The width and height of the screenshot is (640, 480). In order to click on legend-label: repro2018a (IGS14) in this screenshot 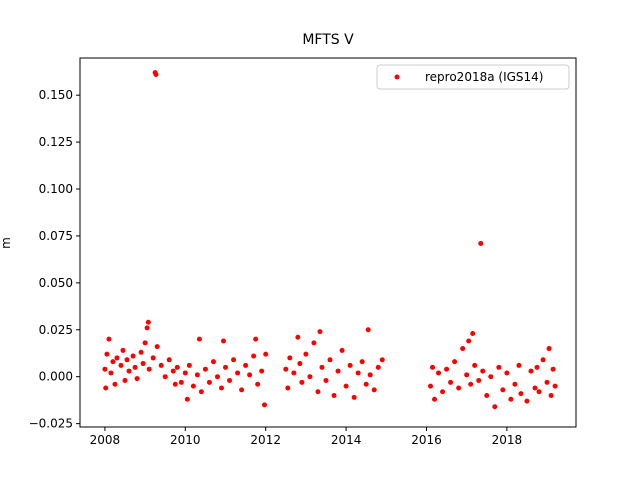, I will do `click(484, 77)`.